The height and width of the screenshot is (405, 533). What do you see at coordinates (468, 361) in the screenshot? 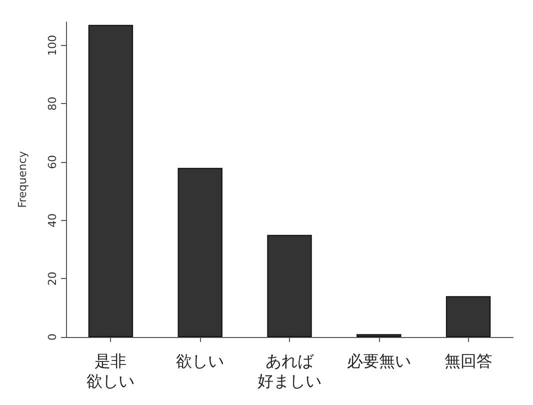
I see `x-tick-label: 無回答` at bounding box center [468, 361].